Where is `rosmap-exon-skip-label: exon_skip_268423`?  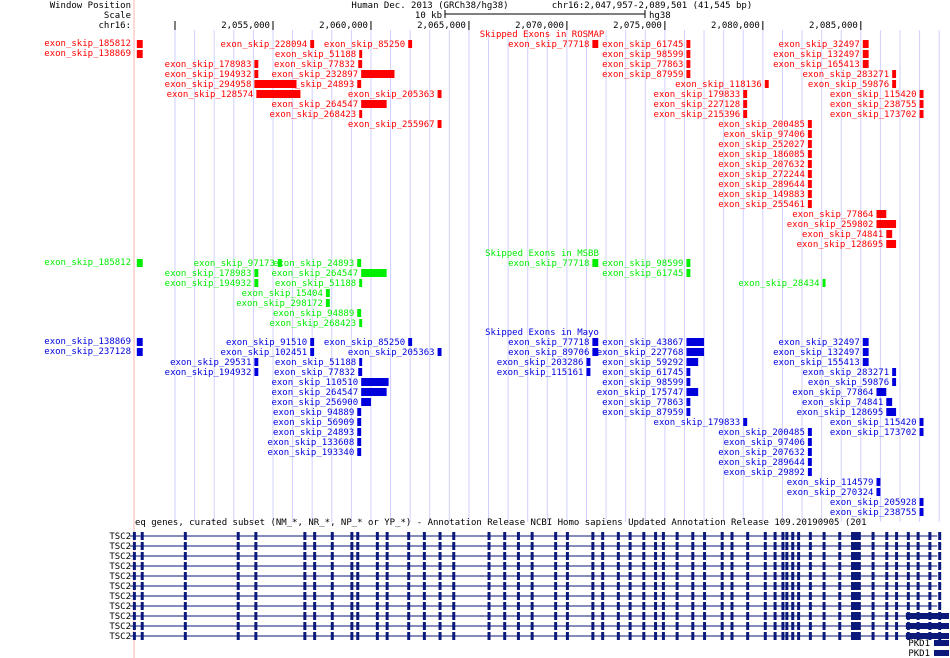
rosmap-exon-skip-label: exon_skip_268423 is located at coordinates (313, 115).